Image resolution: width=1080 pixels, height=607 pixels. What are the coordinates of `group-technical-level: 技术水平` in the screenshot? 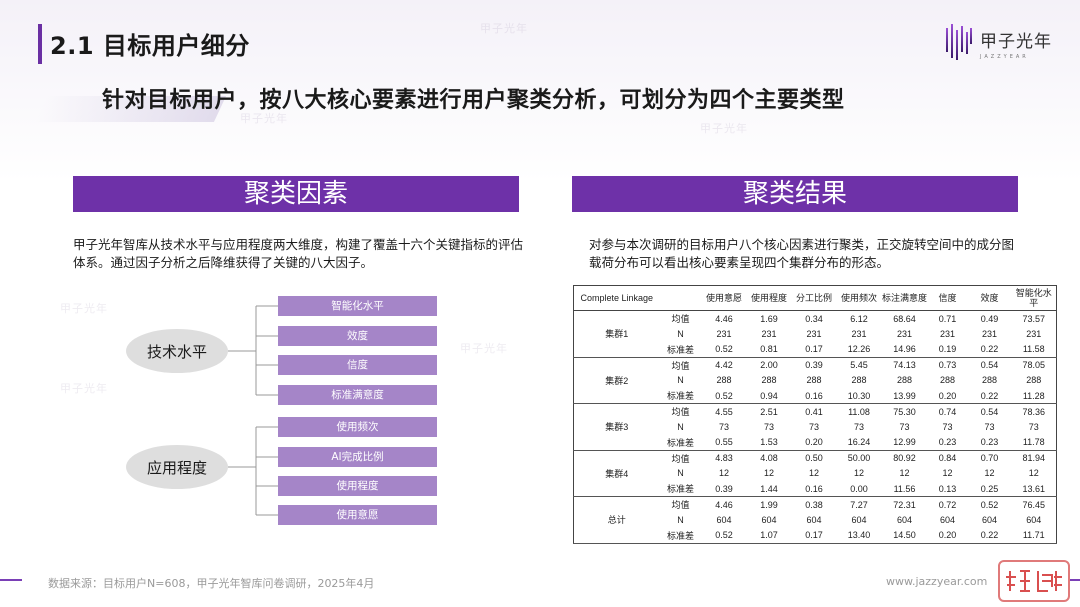 It's located at (177, 351).